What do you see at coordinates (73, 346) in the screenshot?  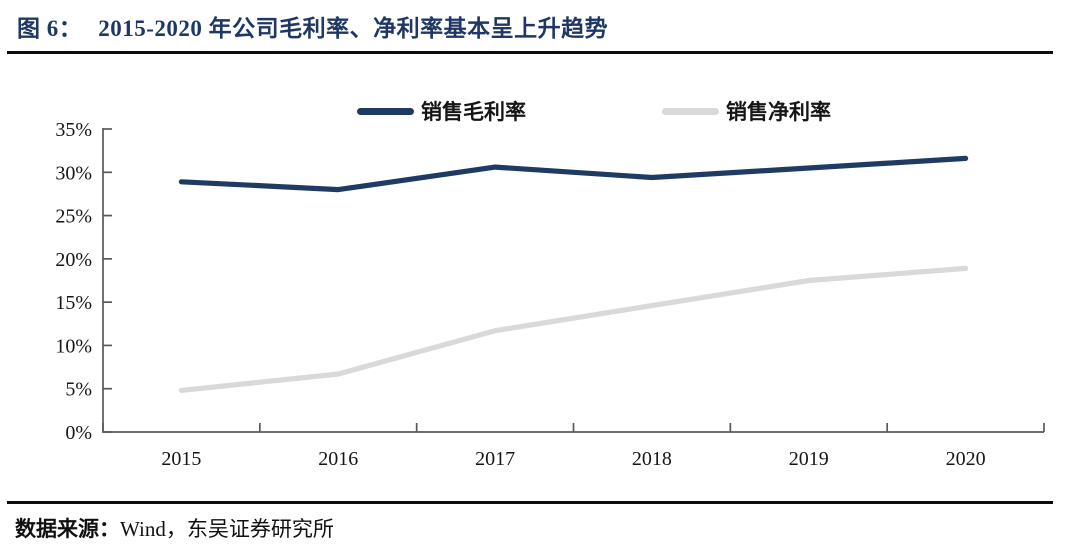 I see `y-axis-tick-label: 10%` at bounding box center [73, 346].